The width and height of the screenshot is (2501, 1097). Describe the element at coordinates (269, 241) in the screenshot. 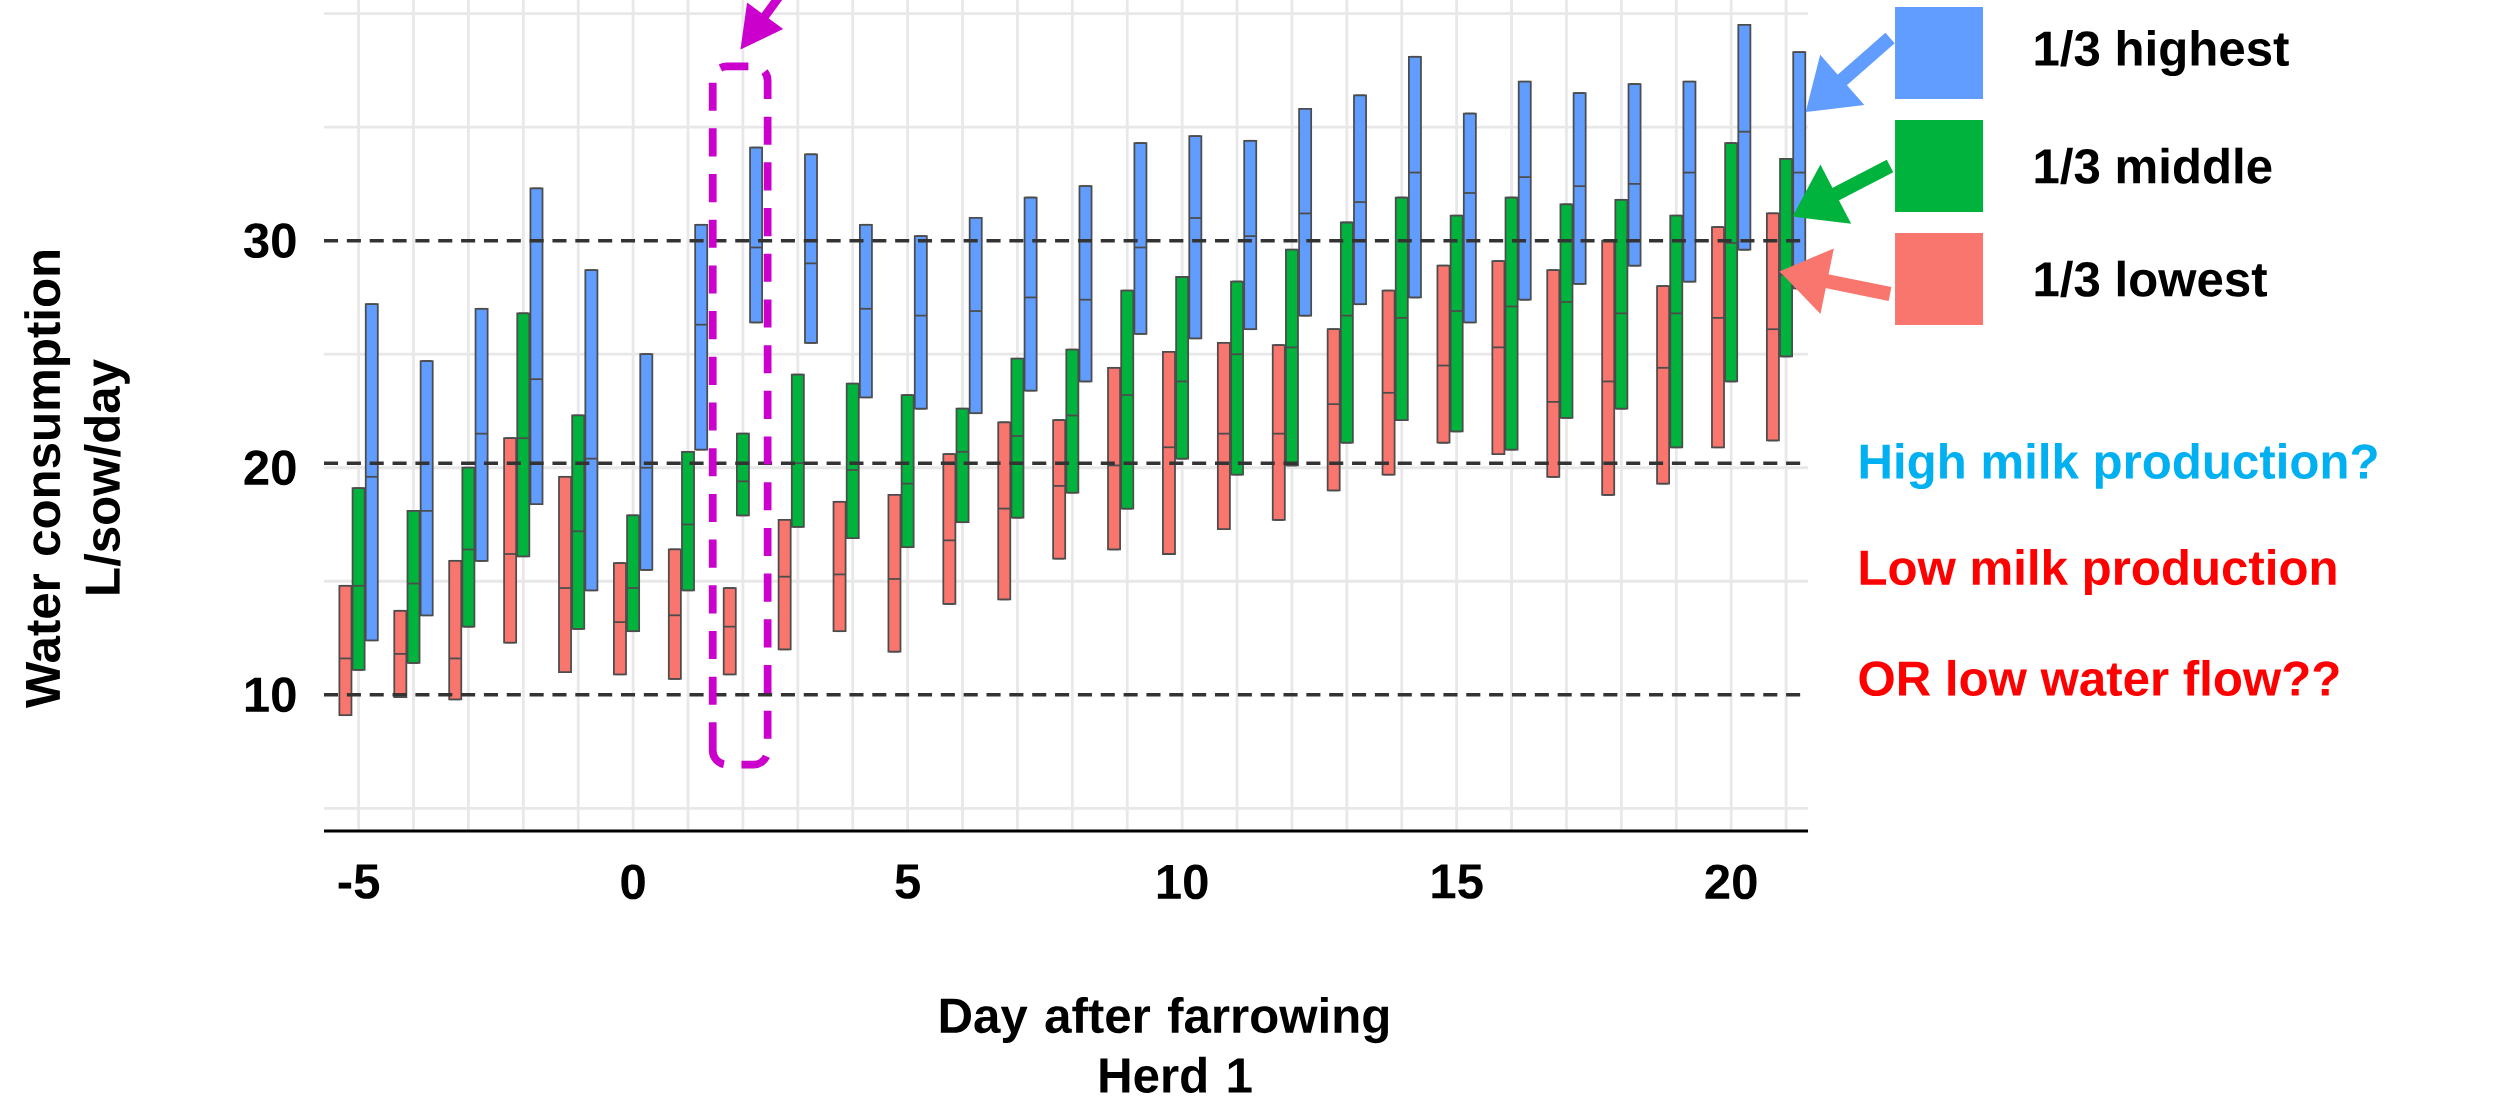

I see `y-tick-label: 30` at that location.